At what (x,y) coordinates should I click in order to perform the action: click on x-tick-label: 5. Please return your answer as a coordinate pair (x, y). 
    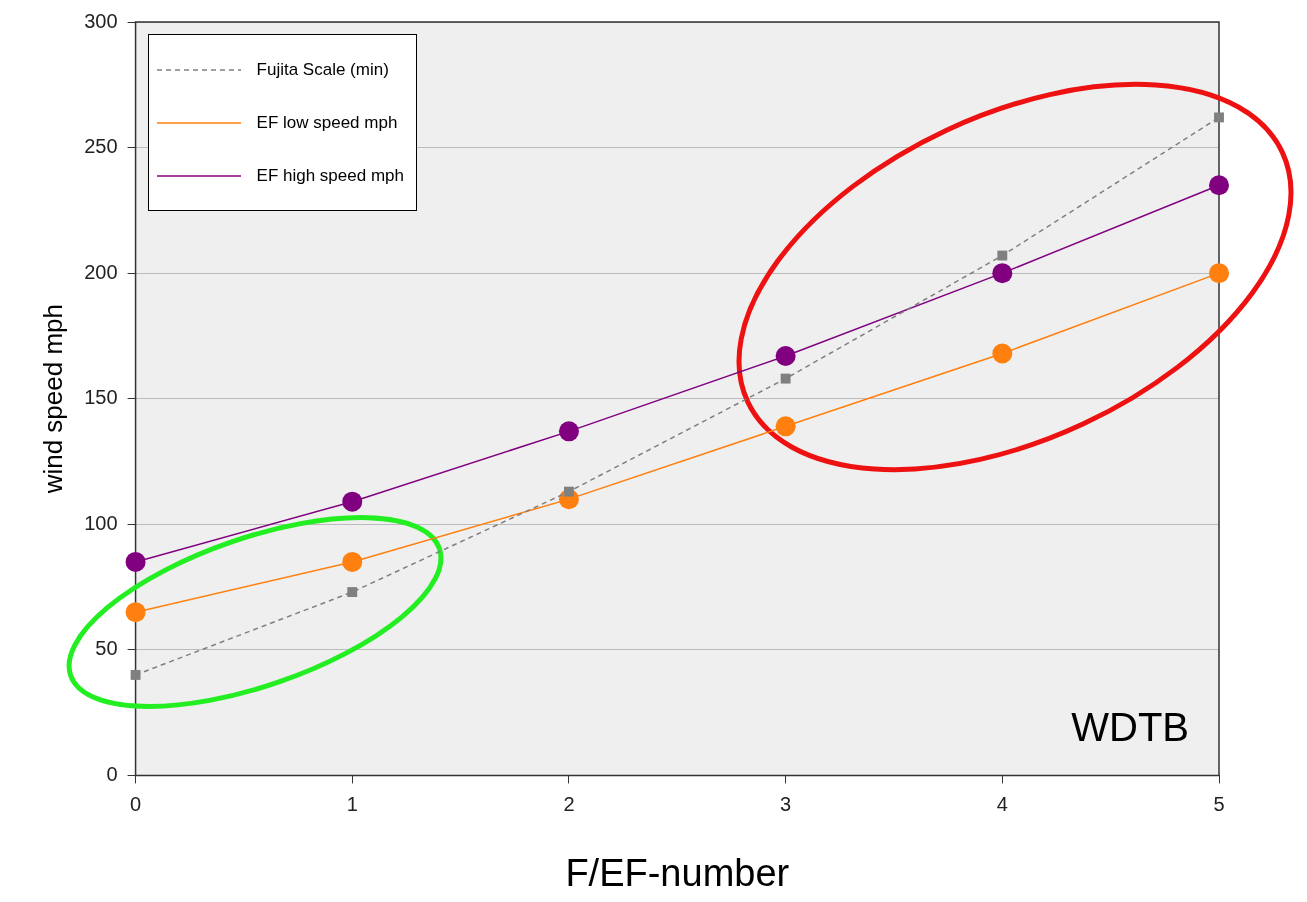
    Looking at the image, I should click on (1219, 803).